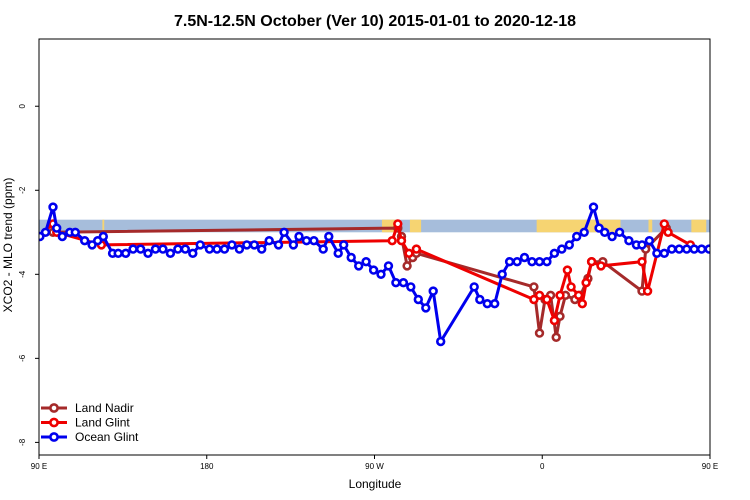  What do you see at coordinates (8, 245) in the screenshot?
I see `y-axis-title: XCO2 - MLO trend (ppm)` at bounding box center [8, 245].